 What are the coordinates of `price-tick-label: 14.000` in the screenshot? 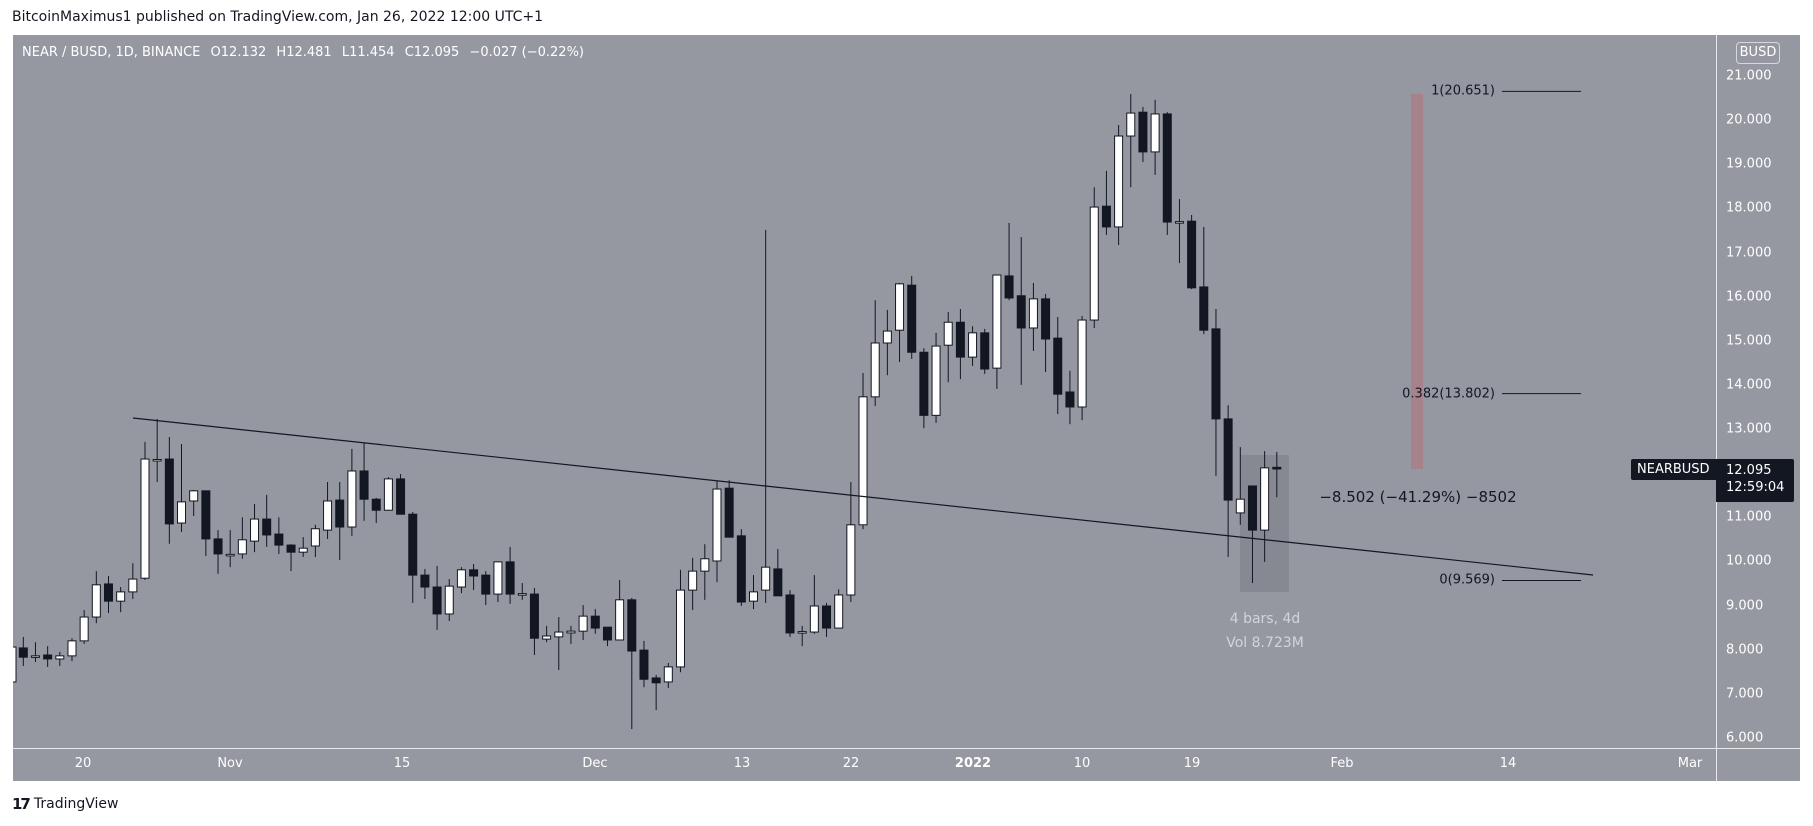 It's located at (1749, 385).